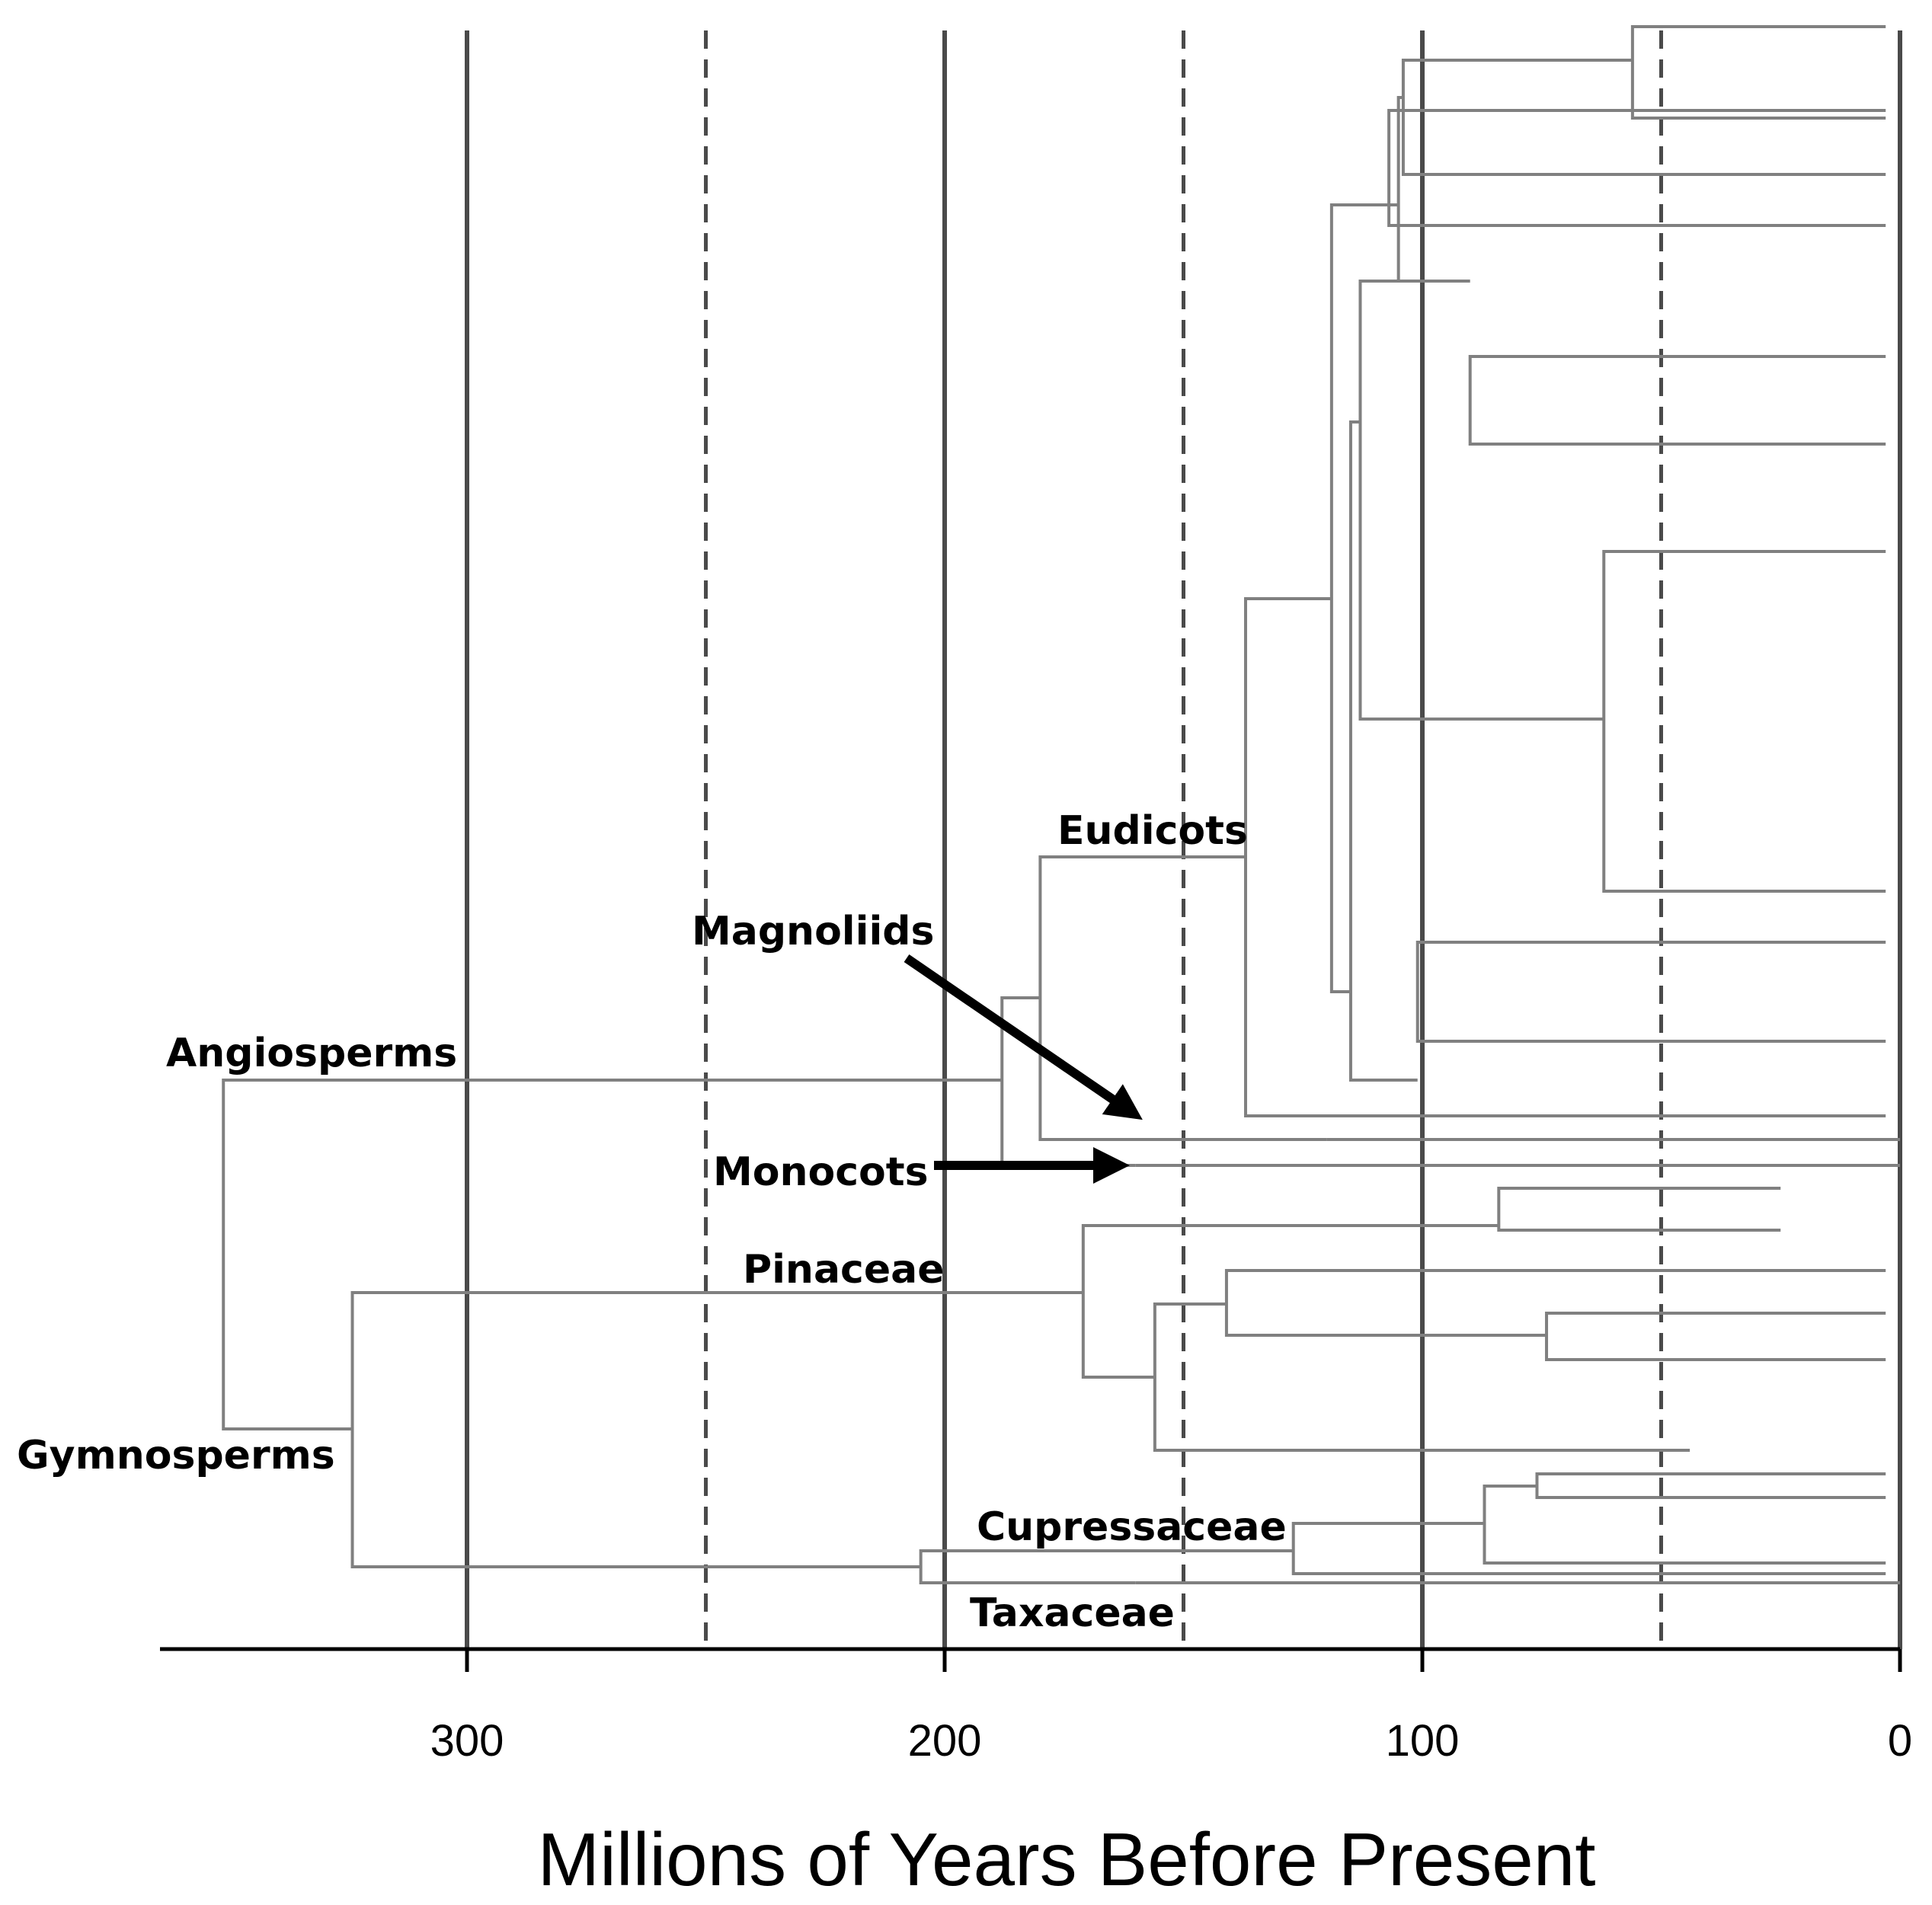 Image resolution: width=1932 pixels, height=1905 pixels. Describe the element at coordinates (1132, 1527) in the screenshot. I see `label-cupressaceae: Cupressaceae` at that location.